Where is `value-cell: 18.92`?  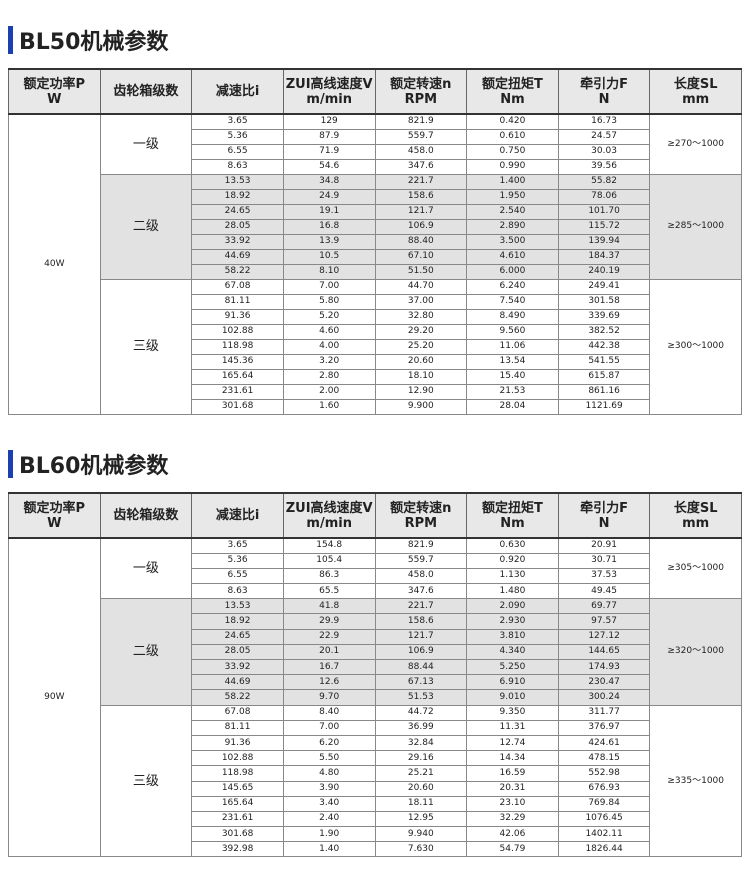 value-cell: 18.92 is located at coordinates (237, 196).